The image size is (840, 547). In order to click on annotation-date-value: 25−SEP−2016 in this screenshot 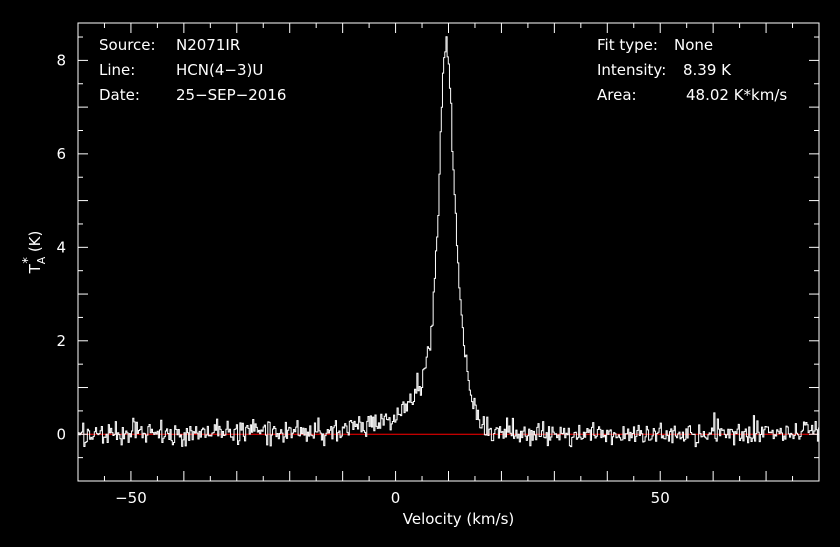, I will do `click(231, 95)`.